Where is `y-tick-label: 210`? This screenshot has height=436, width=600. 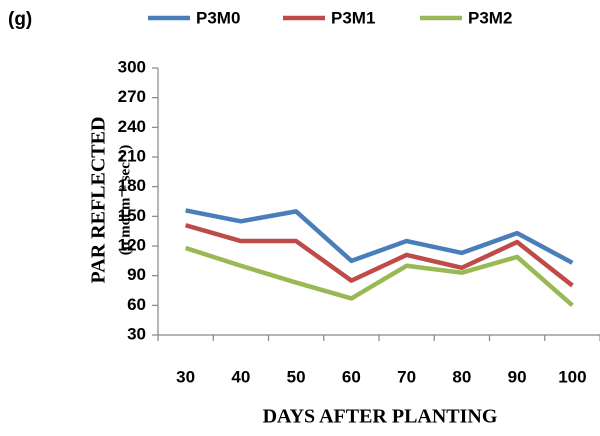
y-tick-label: 210 is located at coordinates (132, 155).